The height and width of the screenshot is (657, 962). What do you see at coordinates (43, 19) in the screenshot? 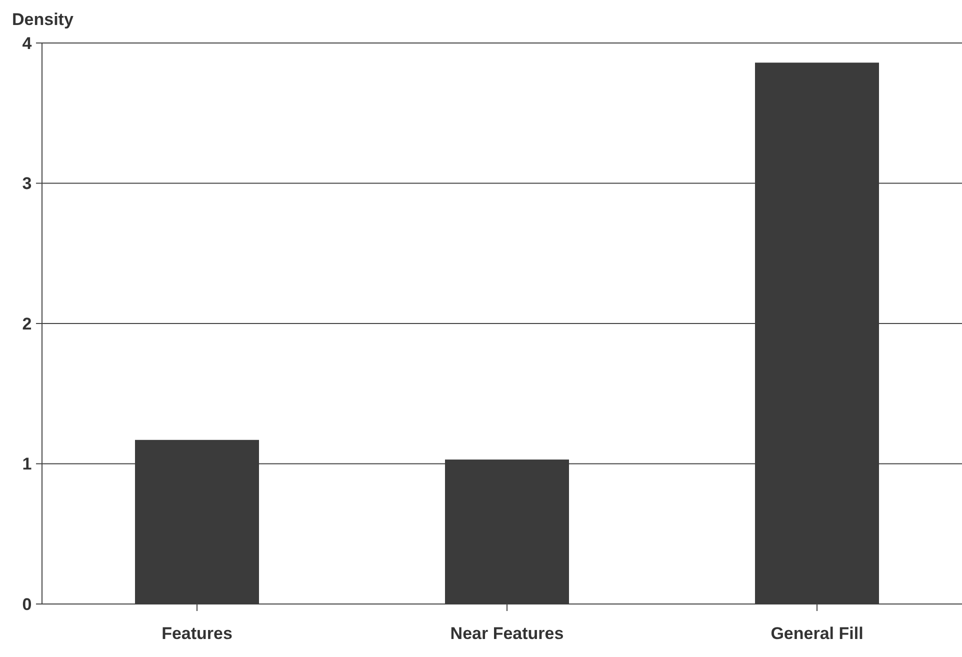
I see `y-axis-title: Density` at bounding box center [43, 19].